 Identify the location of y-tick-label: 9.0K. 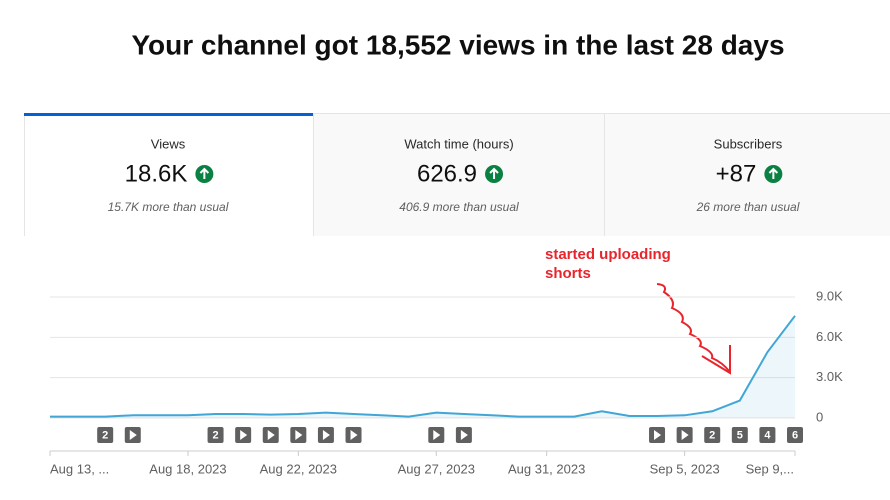
(829, 295).